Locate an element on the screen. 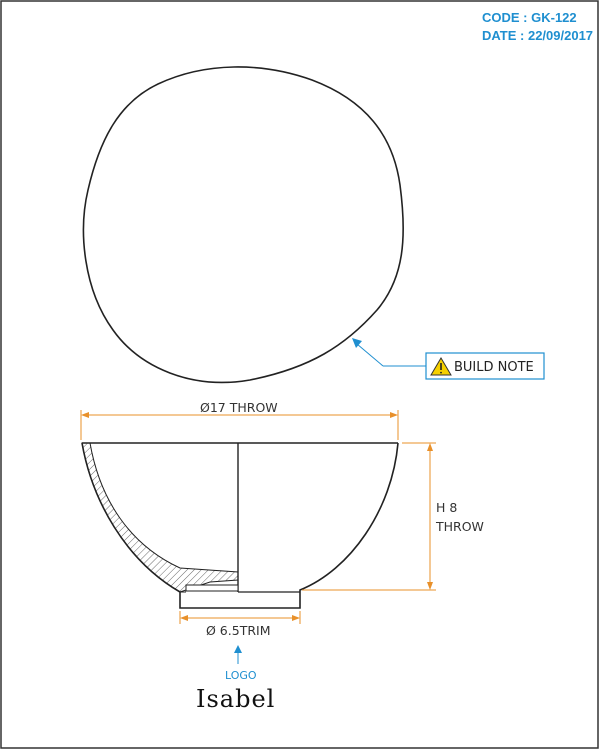  bowl-section-view is located at coordinates (240, 525).